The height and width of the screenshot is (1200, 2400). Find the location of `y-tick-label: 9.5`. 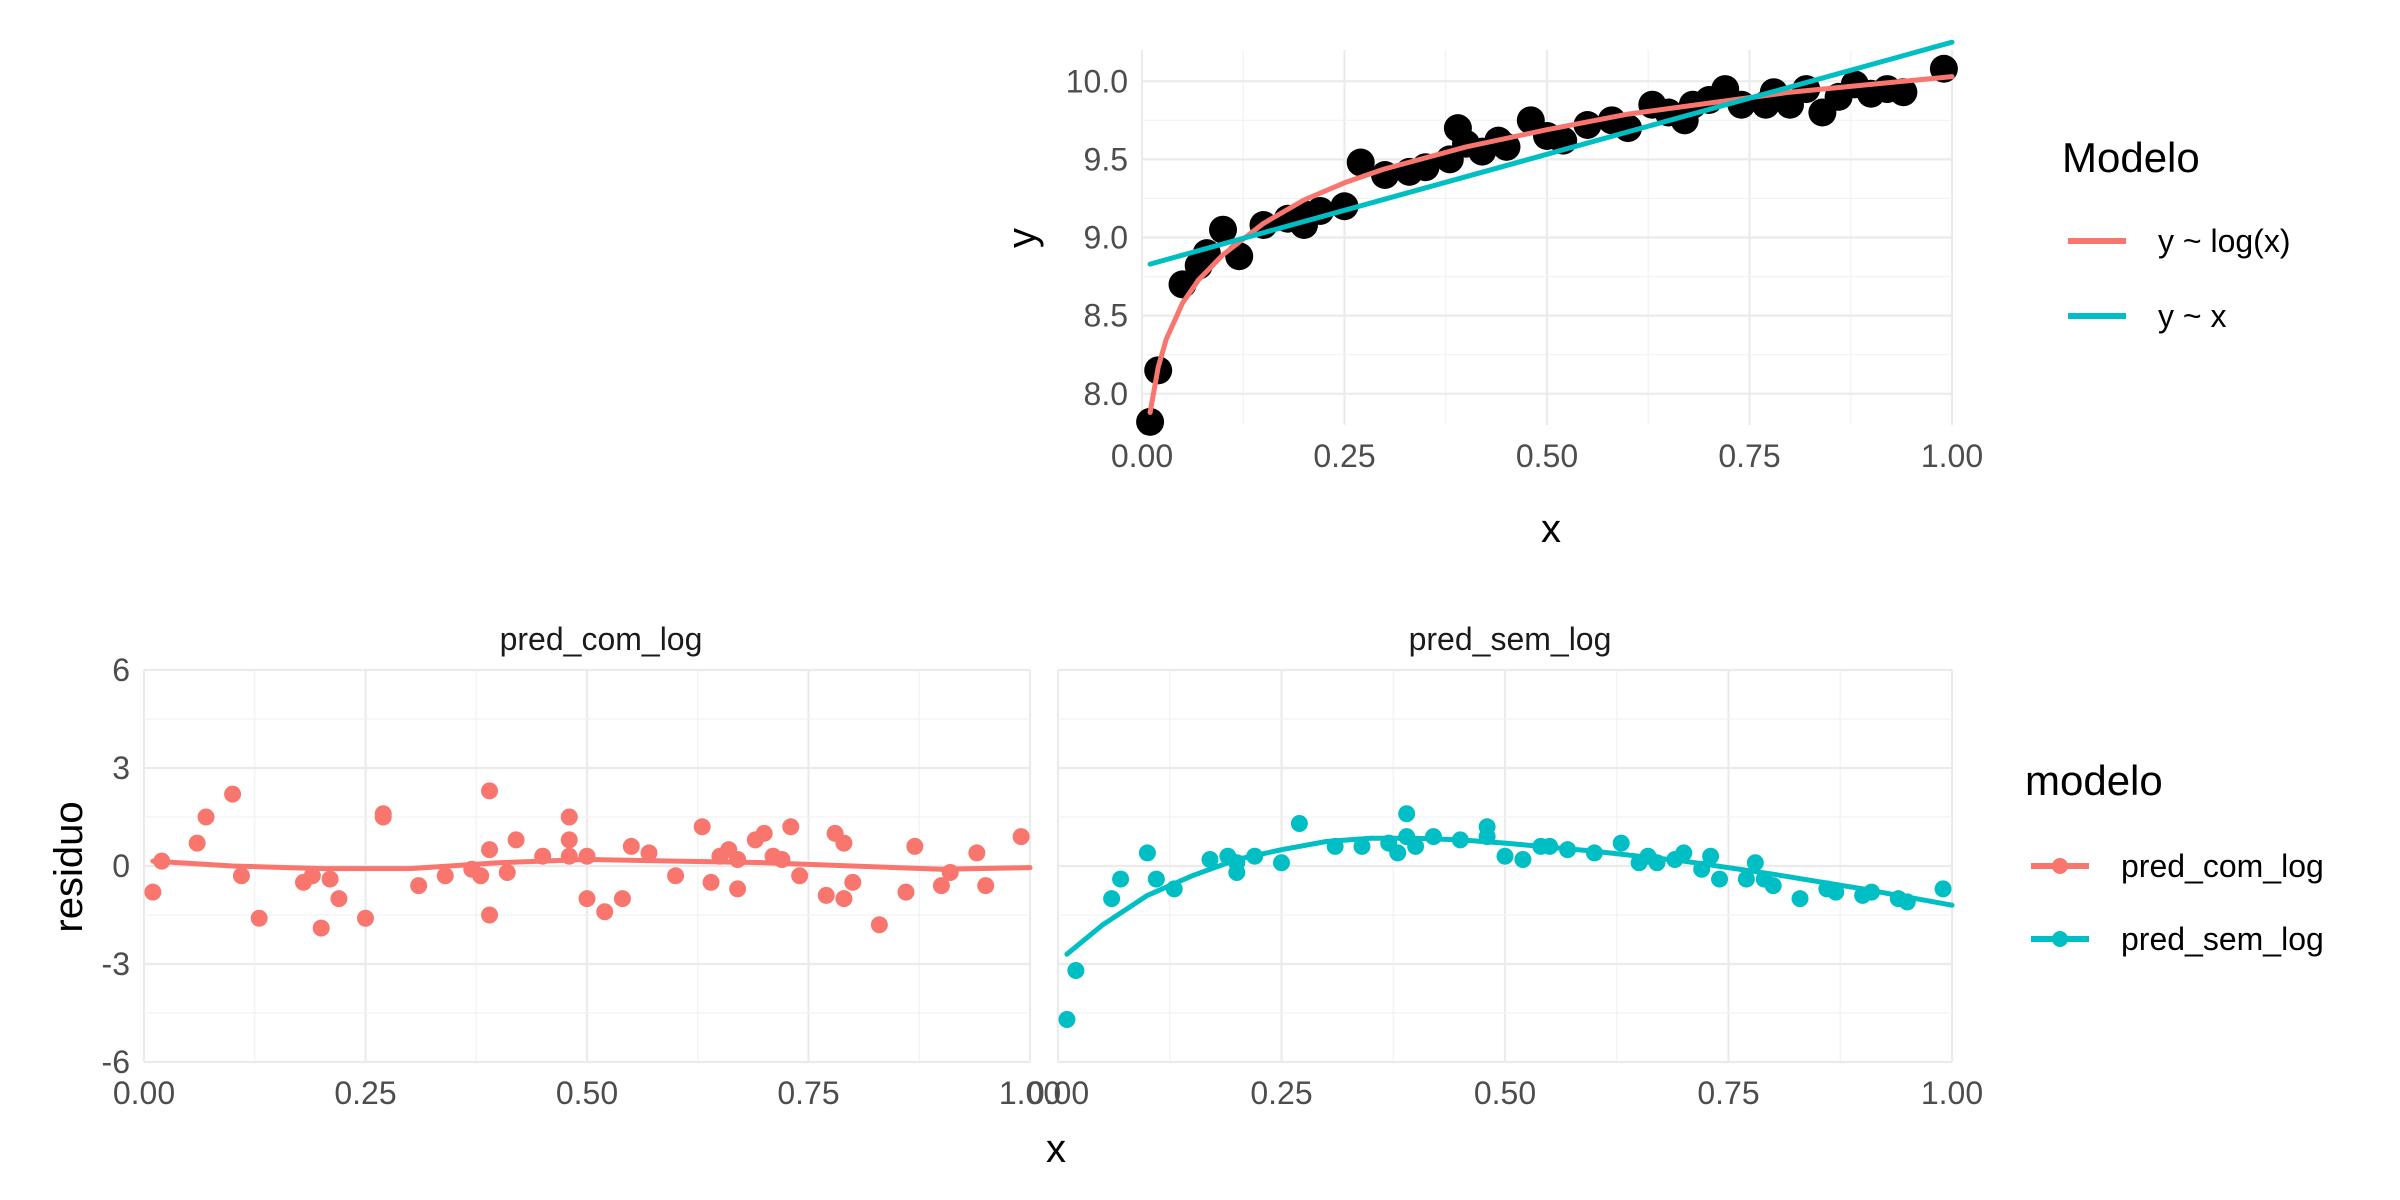

y-tick-label: 9.5 is located at coordinates (1106, 159).